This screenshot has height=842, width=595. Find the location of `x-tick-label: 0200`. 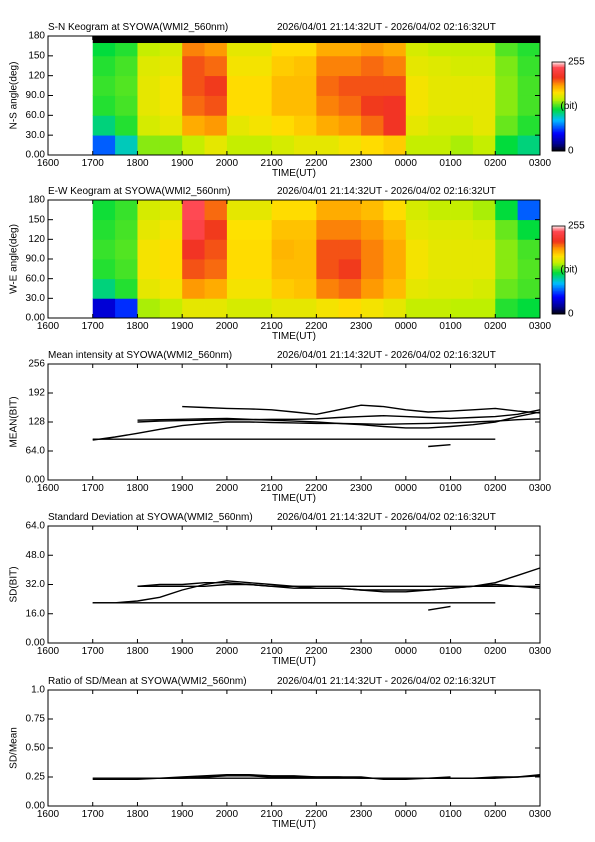

x-tick-label: 0200 is located at coordinates (495, 488).